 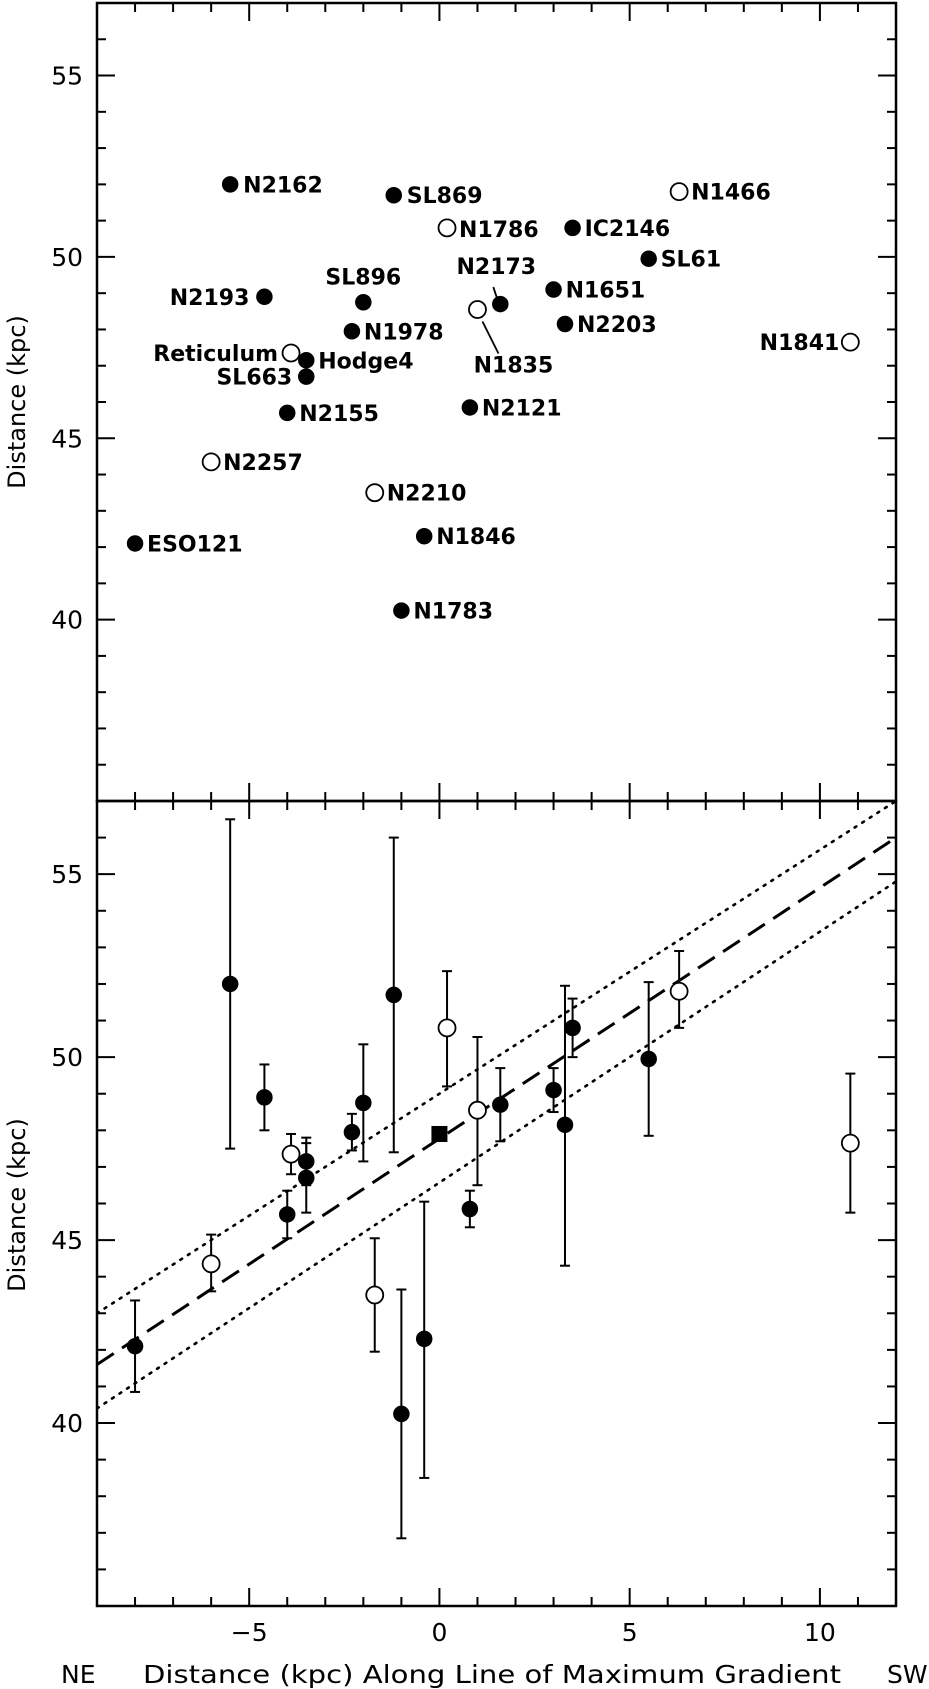 What do you see at coordinates (263, 463) in the screenshot?
I see `cluster-label-n2257: N2257` at bounding box center [263, 463].